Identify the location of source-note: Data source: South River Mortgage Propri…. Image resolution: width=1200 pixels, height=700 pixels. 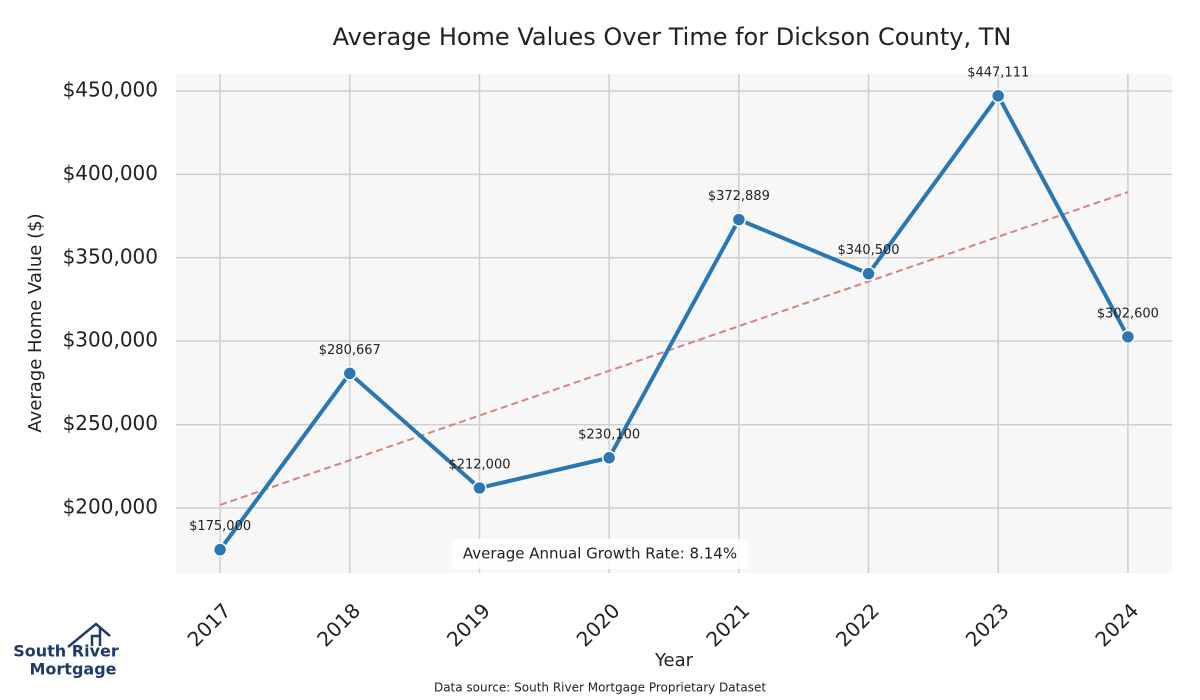
(600, 688).